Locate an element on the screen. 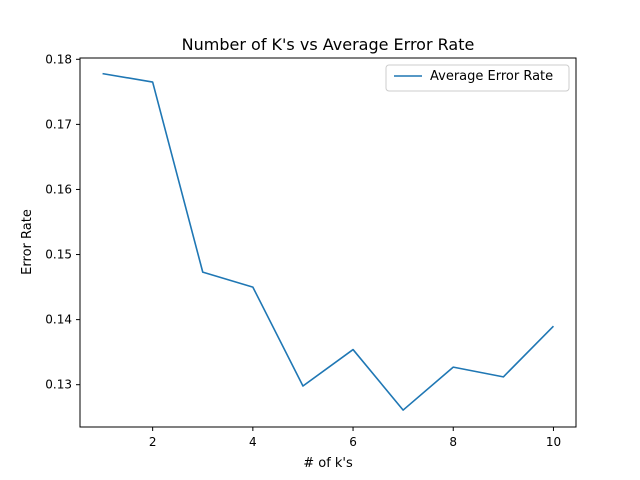 The image size is (640, 480). y-axis-label: Error Rate is located at coordinates (27, 242).